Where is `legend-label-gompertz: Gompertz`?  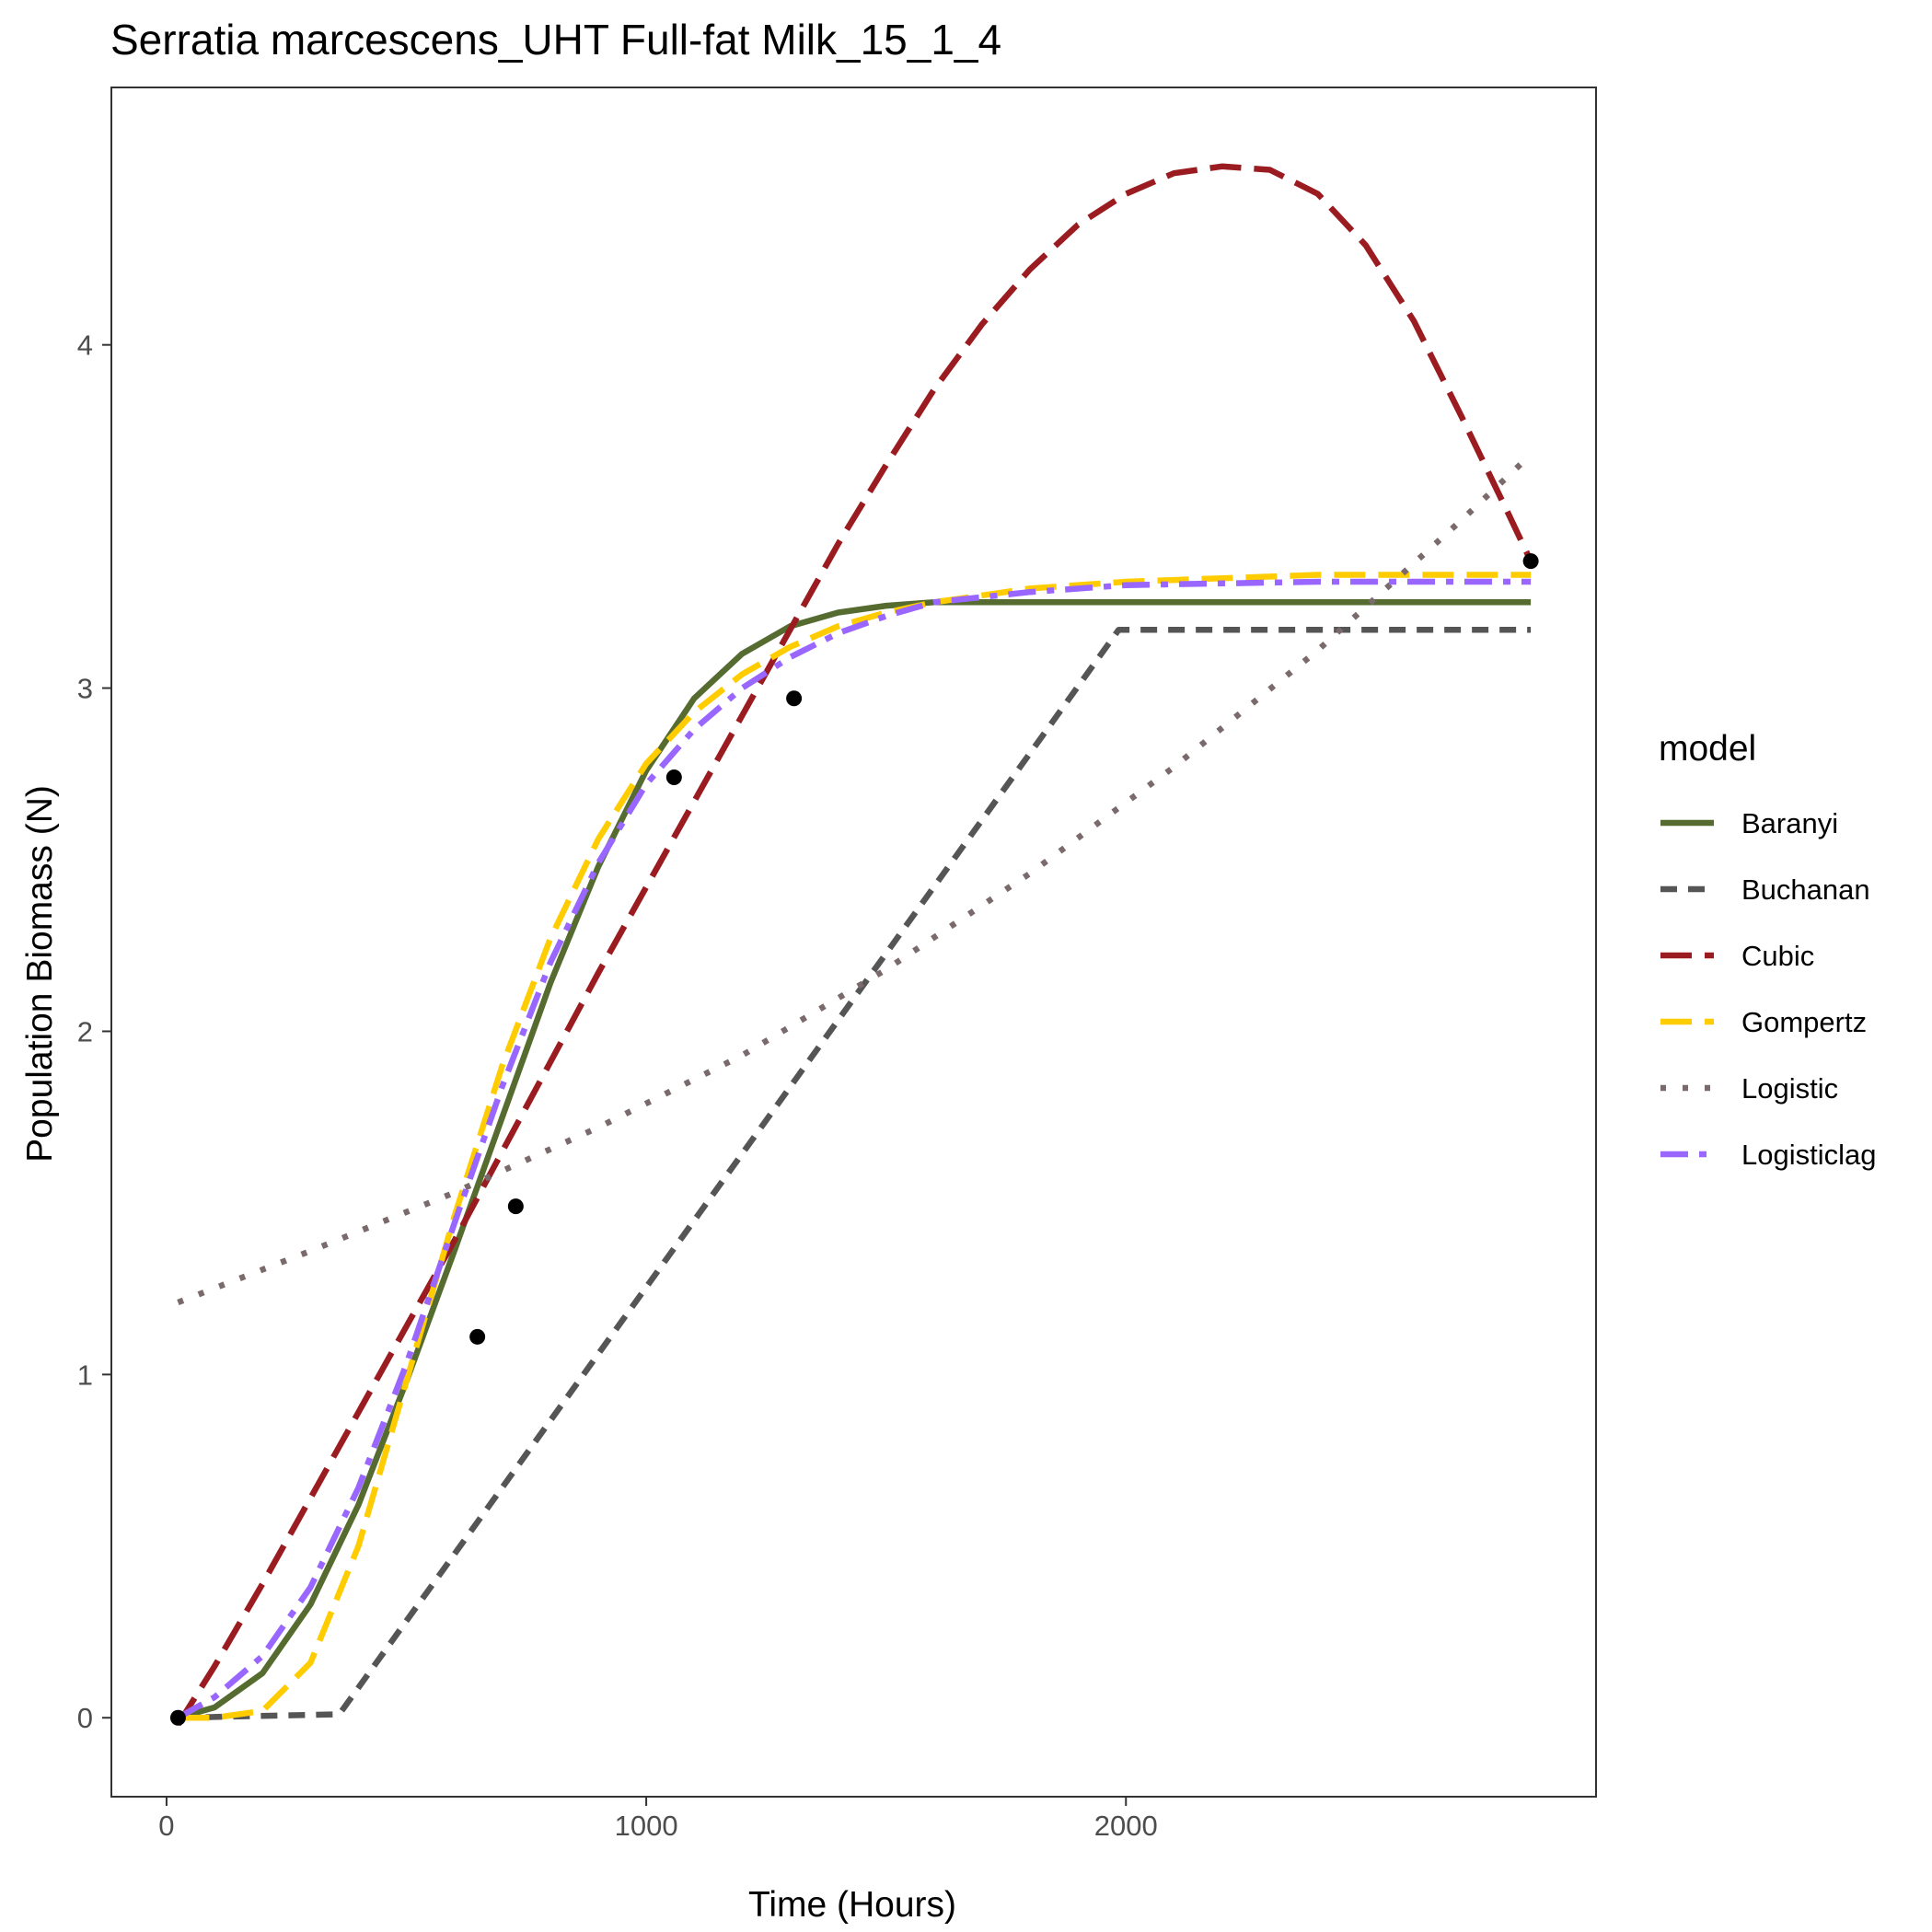 legend-label-gompertz: Gompertz is located at coordinates (1804, 1022).